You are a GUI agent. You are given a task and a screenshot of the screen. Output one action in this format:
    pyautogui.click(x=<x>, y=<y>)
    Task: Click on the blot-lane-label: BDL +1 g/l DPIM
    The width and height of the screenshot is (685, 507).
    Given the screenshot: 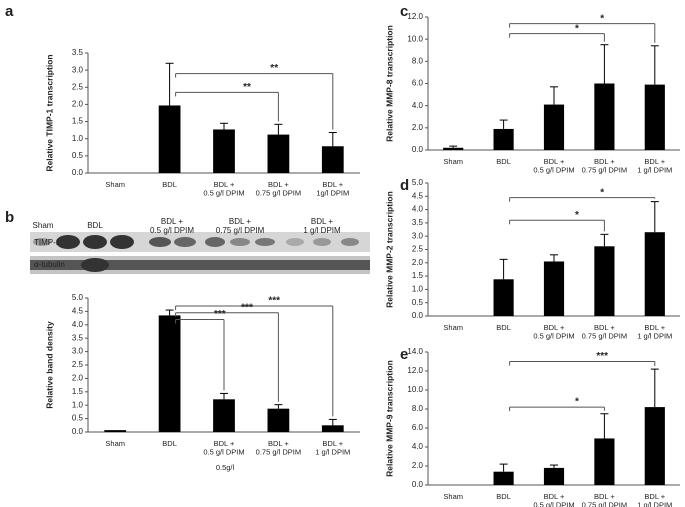 What is the action you would take?
    pyautogui.click(x=322, y=226)
    